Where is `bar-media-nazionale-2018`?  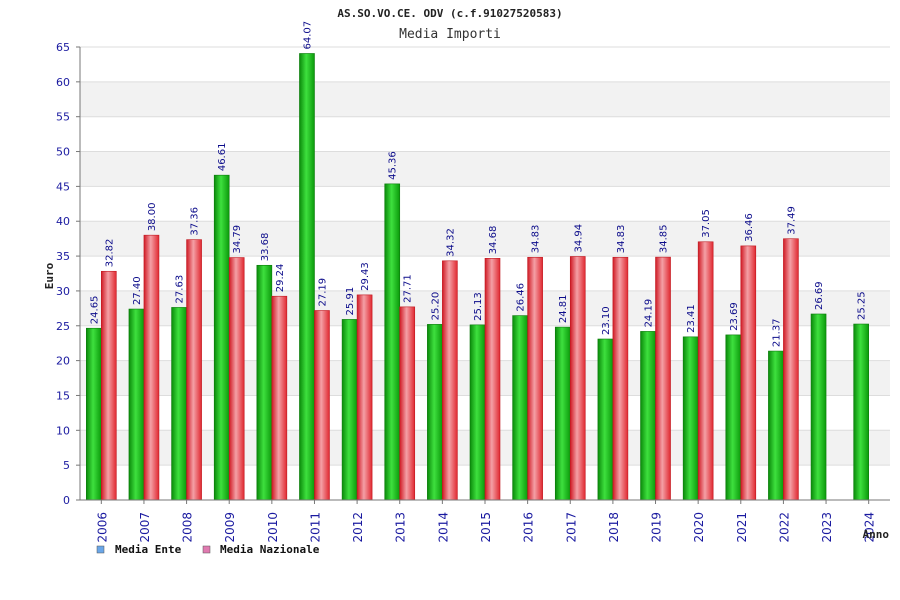
bar-media-nazionale-2018 is located at coordinates (620, 378).